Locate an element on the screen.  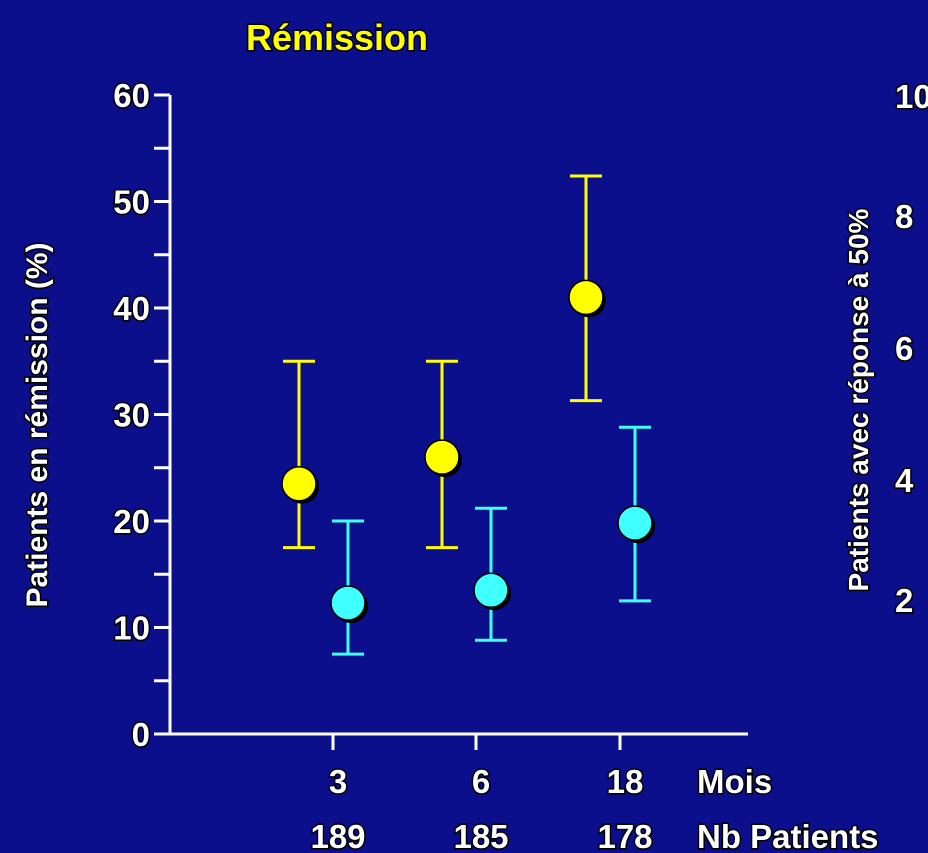
right-y-axis-label: Patients avec réponse à 50% is located at coordinates (858, 399).